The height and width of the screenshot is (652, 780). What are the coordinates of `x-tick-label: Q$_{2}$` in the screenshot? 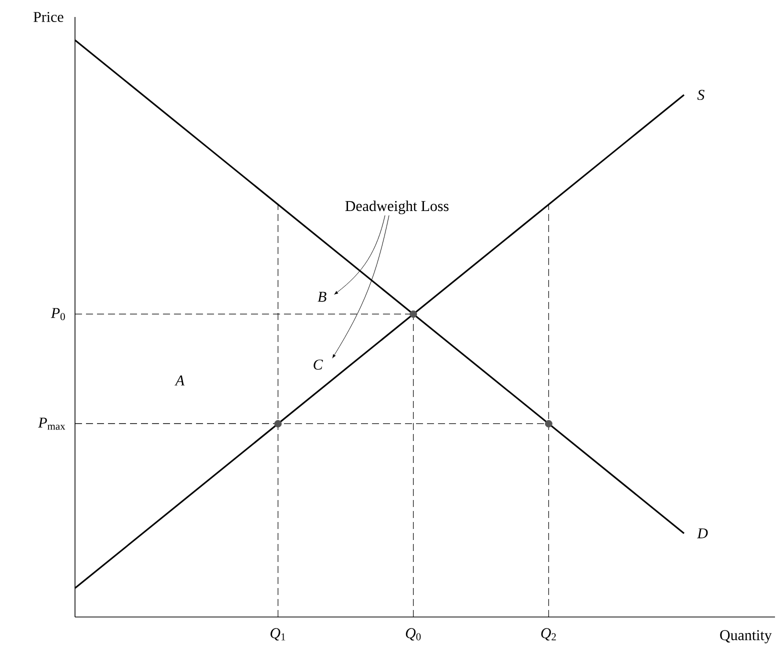 It's located at (548, 634).